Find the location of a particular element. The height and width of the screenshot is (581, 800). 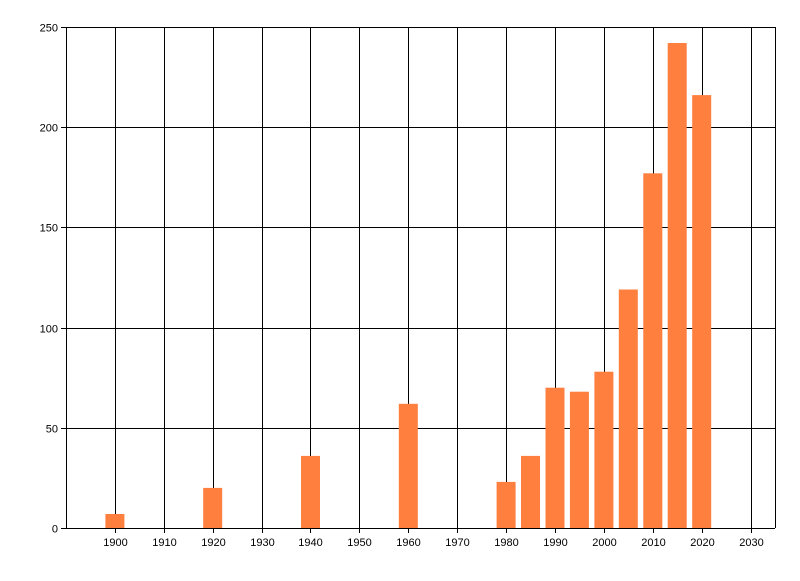

bar-2020 is located at coordinates (702, 311).